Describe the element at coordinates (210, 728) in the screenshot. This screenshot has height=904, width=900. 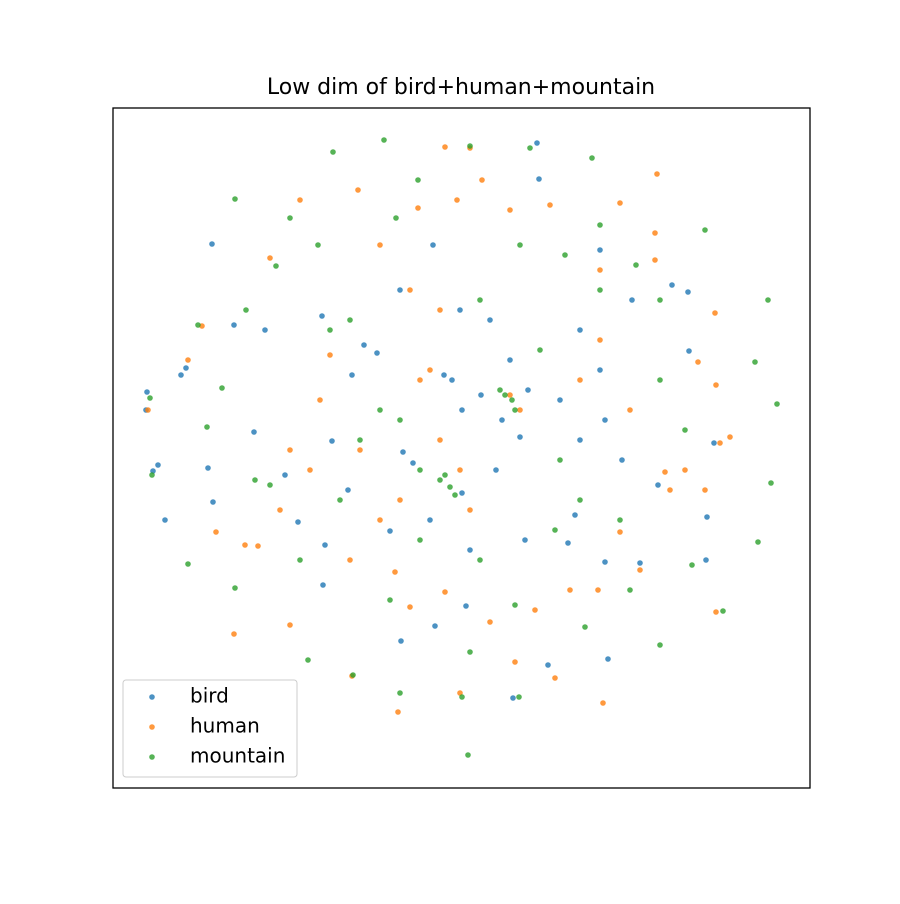
I see `legend-box` at that location.